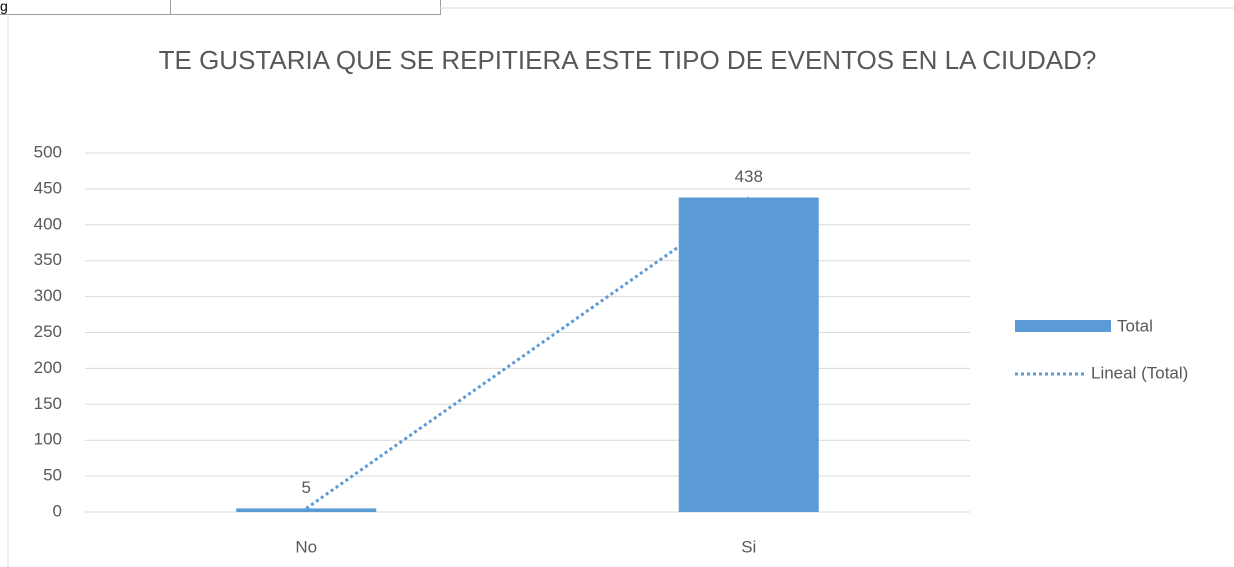 This screenshot has width=1234, height=567. What do you see at coordinates (48, 223) in the screenshot?
I see `y-tick-label: 400` at bounding box center [48, 223].